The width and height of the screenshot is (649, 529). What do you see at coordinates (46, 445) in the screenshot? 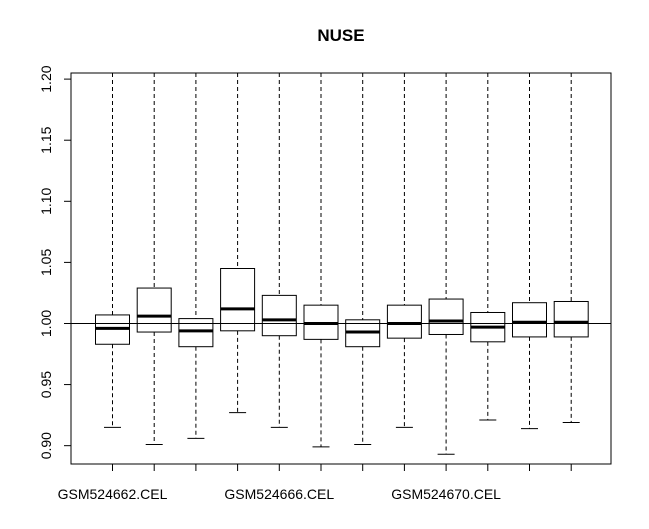
I see `y-tick-label: 0.90` at bounding box center [46, 445].